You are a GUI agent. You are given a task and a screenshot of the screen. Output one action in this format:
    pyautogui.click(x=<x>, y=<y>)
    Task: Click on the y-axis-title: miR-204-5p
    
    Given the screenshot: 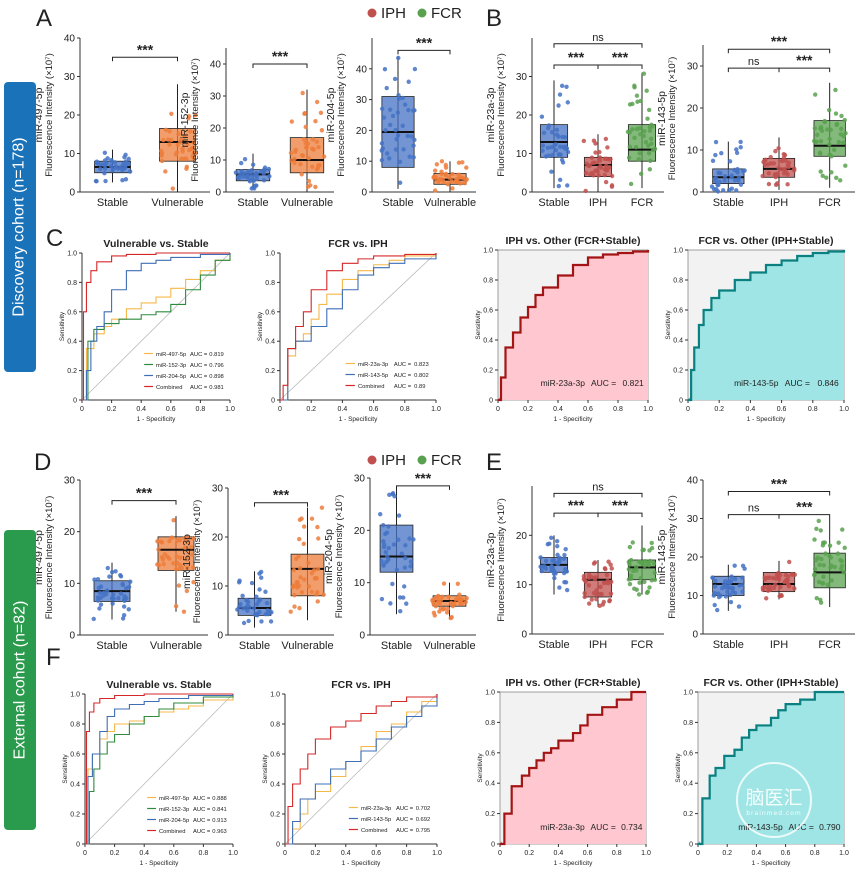 What is the action you would take?
    pyautogui.click(x=331, y=114)
    